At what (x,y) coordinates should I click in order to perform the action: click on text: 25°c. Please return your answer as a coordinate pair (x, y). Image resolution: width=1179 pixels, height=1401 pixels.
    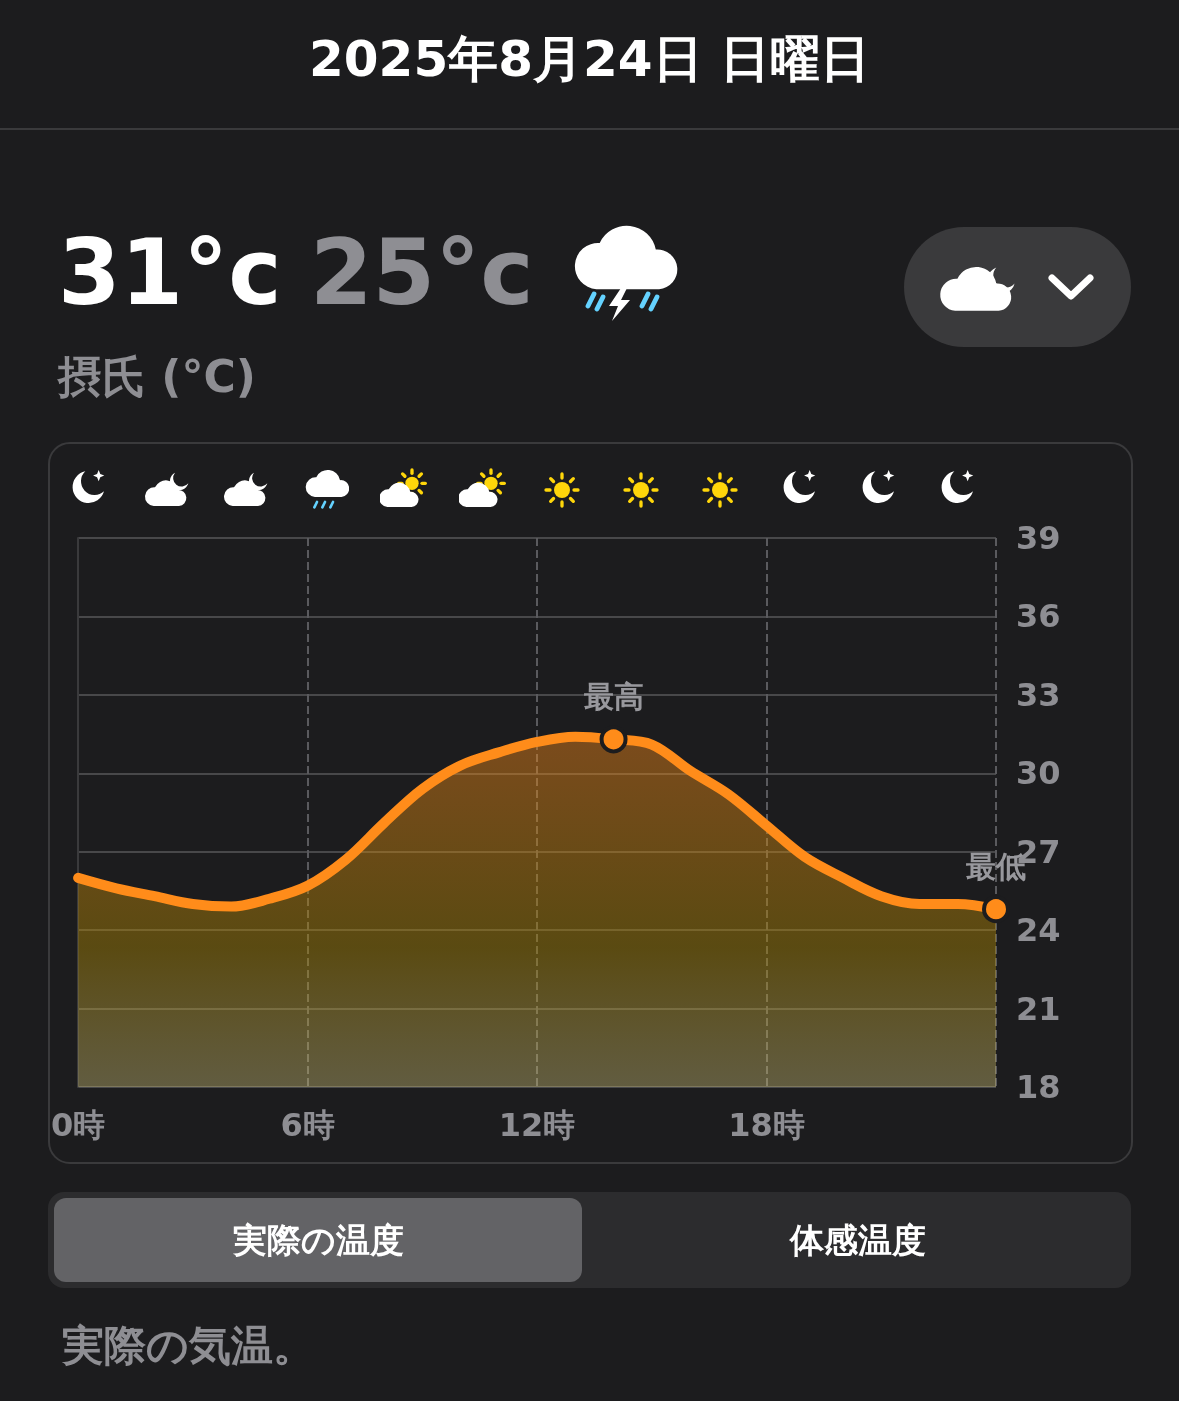
    Looking at the image, I should click on (422, 272).